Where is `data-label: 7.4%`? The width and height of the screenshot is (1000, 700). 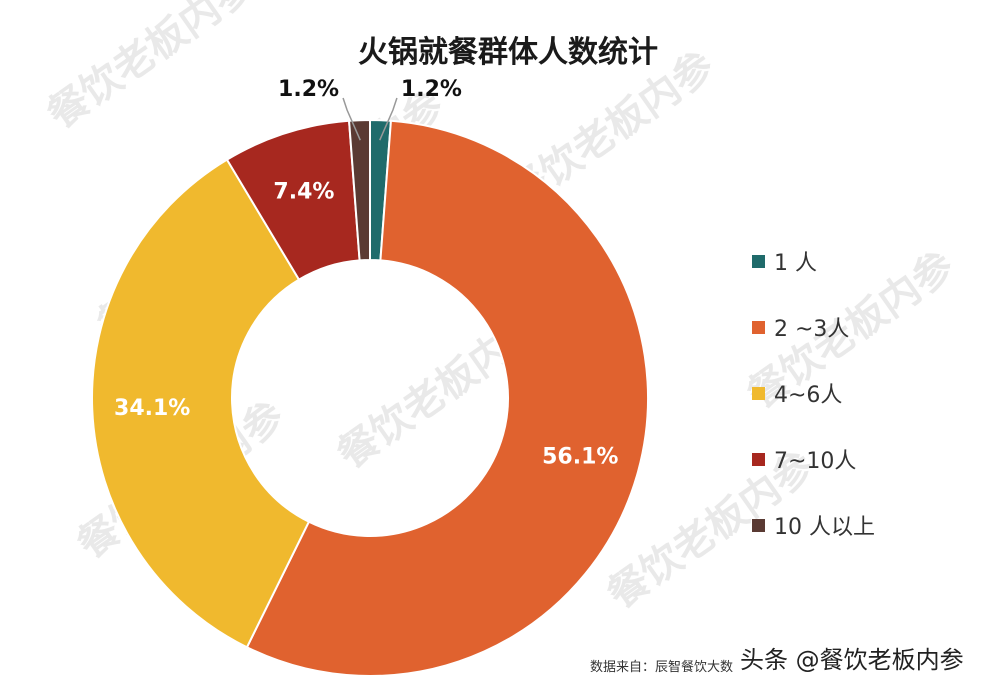
data-label: 7.4% is located at coordinates (303, 191).